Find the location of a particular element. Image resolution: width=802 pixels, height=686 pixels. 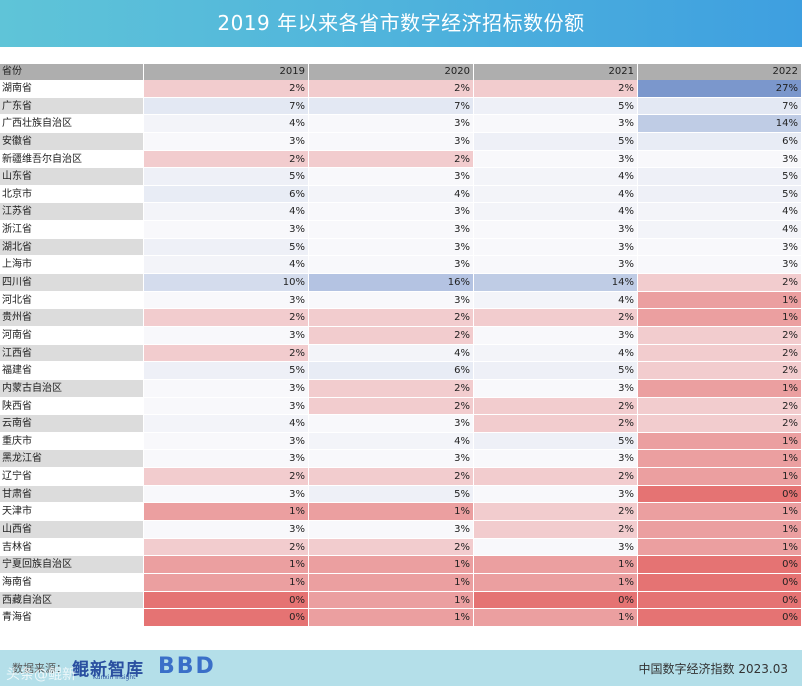

column-header-2019: 2019 is located at coordinates (226, 72).